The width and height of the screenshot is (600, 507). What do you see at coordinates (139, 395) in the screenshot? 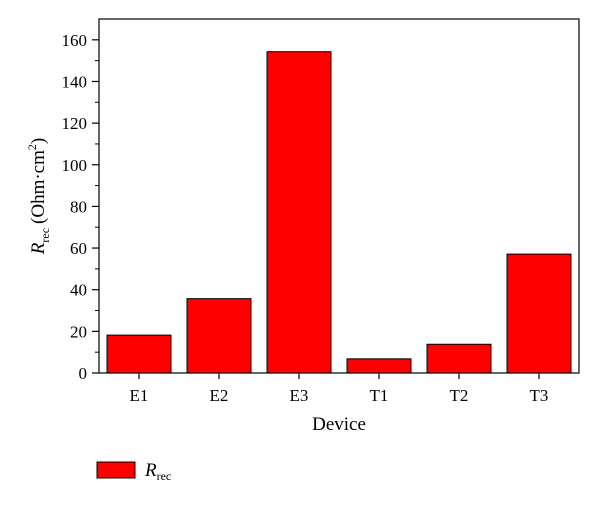
I see `x-tick-label: E1` at bounding box center [139, 395].